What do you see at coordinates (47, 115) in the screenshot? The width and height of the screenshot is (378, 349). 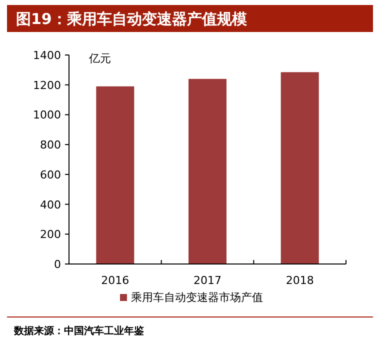 I see `y-tick-label: 1000` at bounding box center [47, 115].